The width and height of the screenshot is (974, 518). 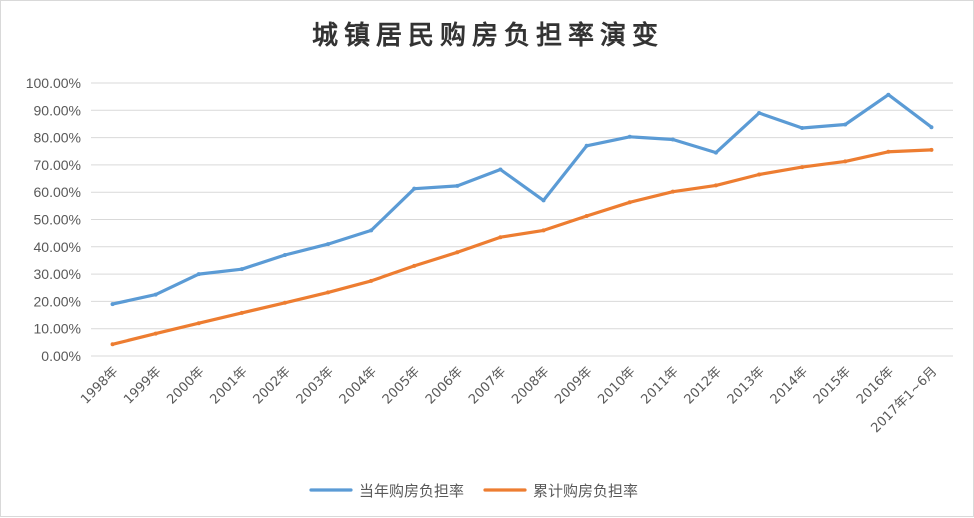 I want to click on y-tick-label: 80.00%, so click(x=57, y=138).